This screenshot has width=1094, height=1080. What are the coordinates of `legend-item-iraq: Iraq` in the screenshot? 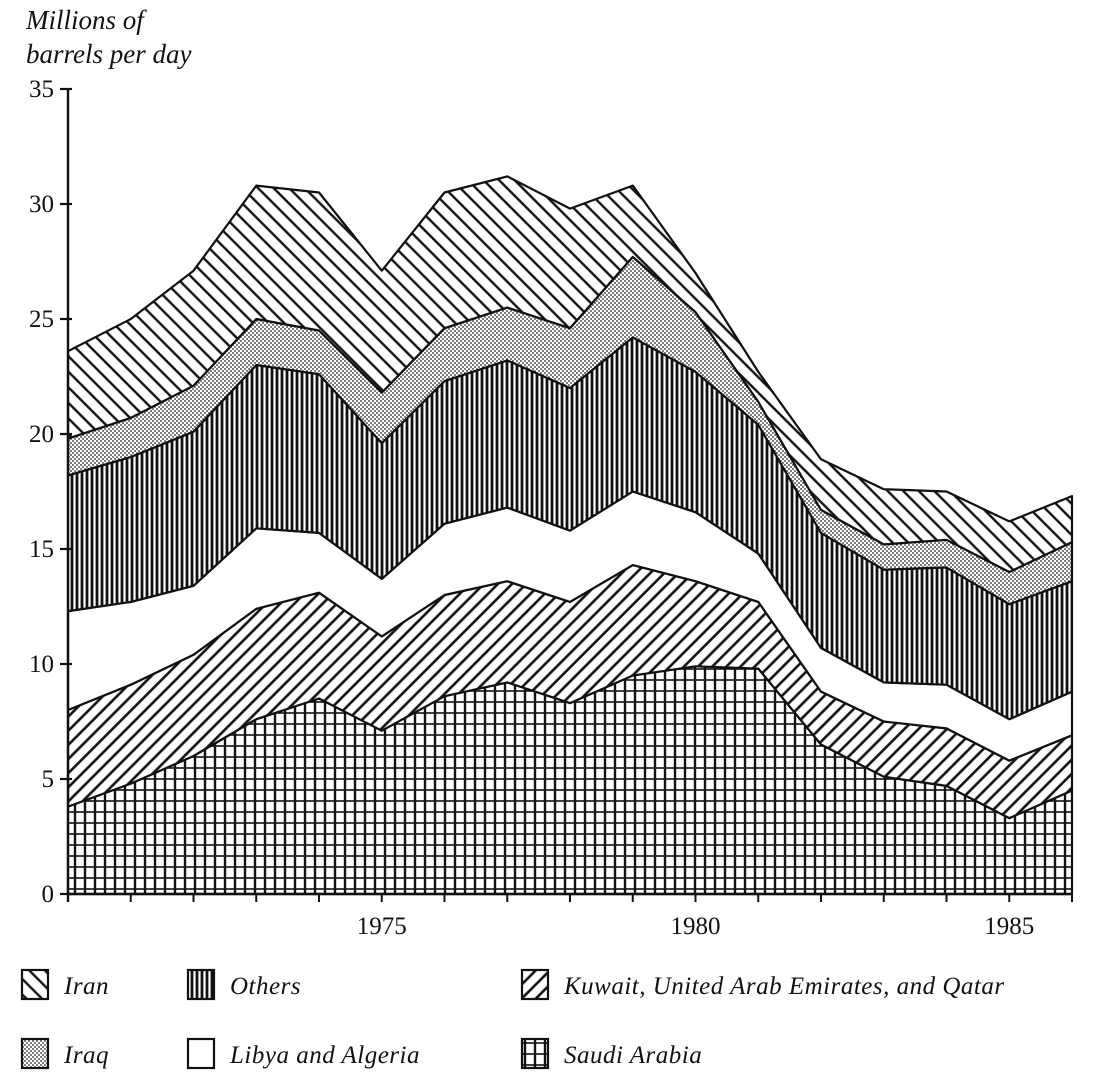 It's located at (64, 1053).